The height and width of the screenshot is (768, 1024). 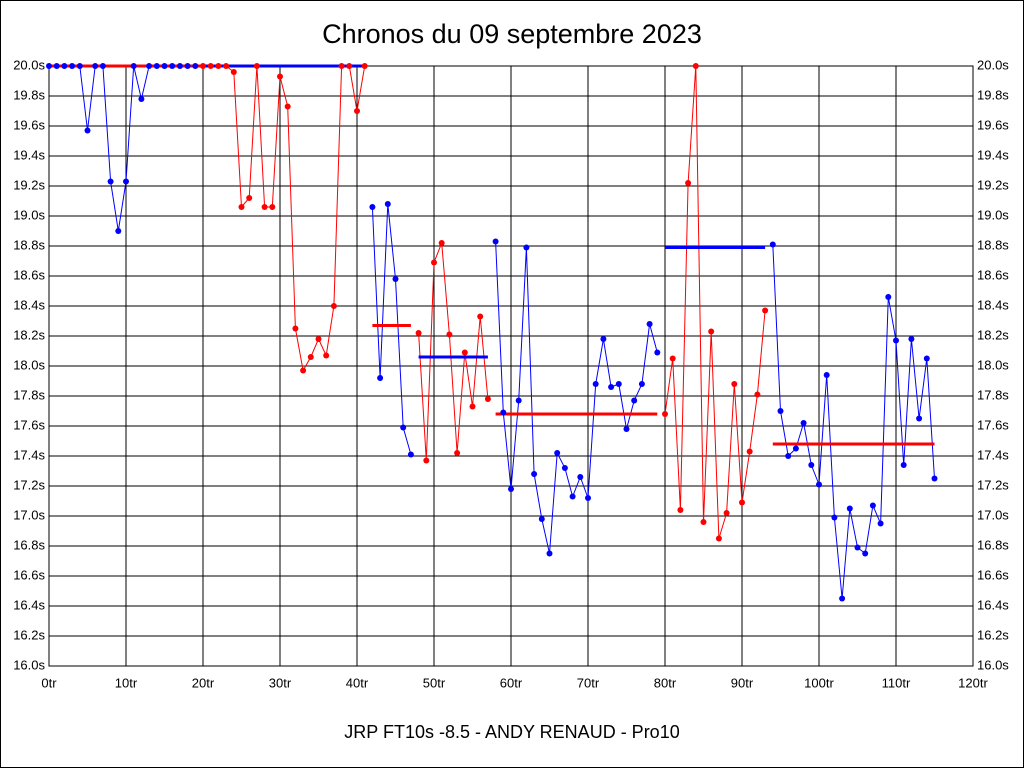 What do you see at coordinates (29, 544) in the screenshot?
I see `y-tick-label: 16.8s` at bounding box center [29, 544].